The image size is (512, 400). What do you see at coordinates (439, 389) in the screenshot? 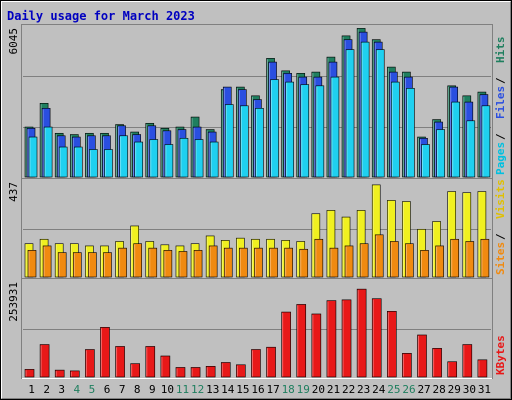
I see `x-tick-label: 28` at bounding box center [439, 389].